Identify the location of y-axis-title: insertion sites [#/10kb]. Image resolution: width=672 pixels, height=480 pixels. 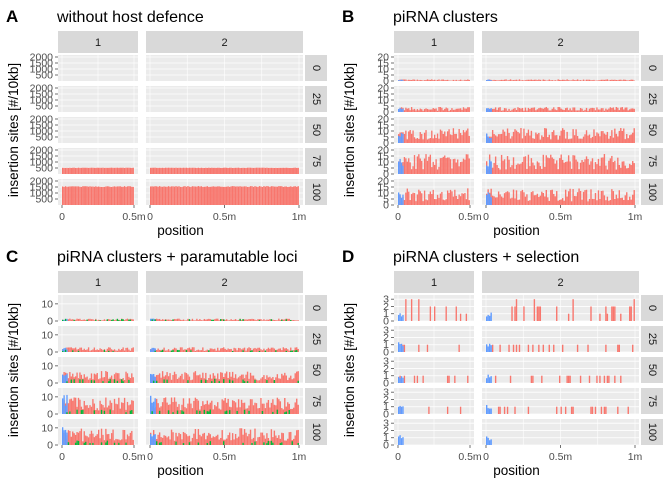
(349, 130).